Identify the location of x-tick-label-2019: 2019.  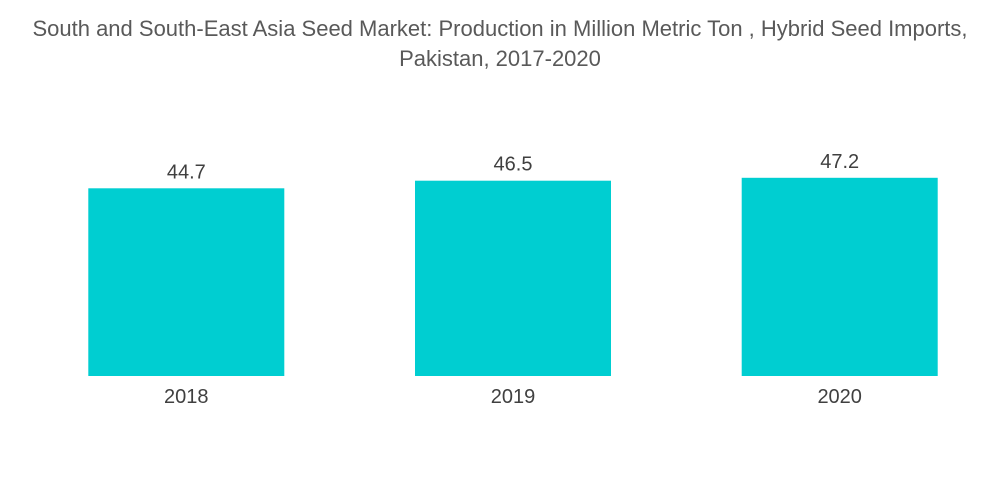
(513, 397).